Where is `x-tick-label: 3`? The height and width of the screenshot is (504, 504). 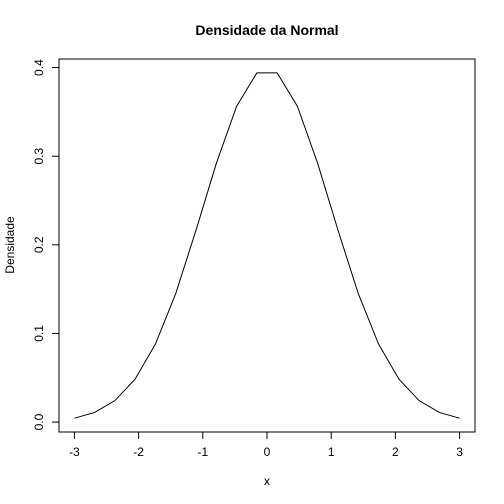 x-tick-label: 3 is located at coordinates (459, 452).